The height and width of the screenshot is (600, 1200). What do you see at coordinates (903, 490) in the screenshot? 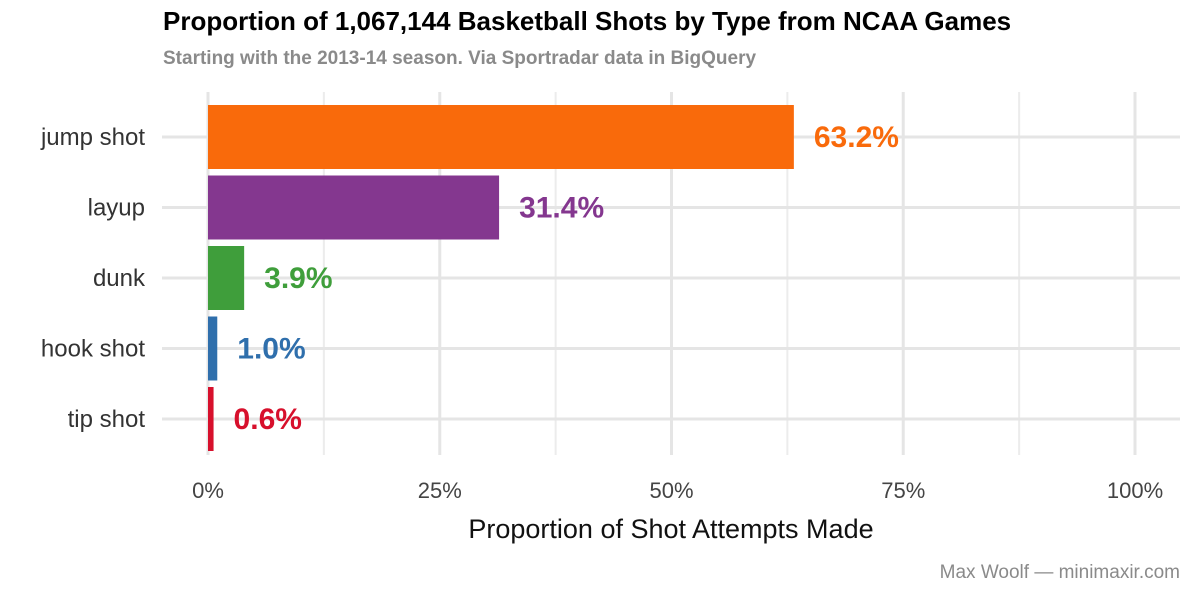
I see `x-tick-label: 75%` at bounding box center [903, 490].